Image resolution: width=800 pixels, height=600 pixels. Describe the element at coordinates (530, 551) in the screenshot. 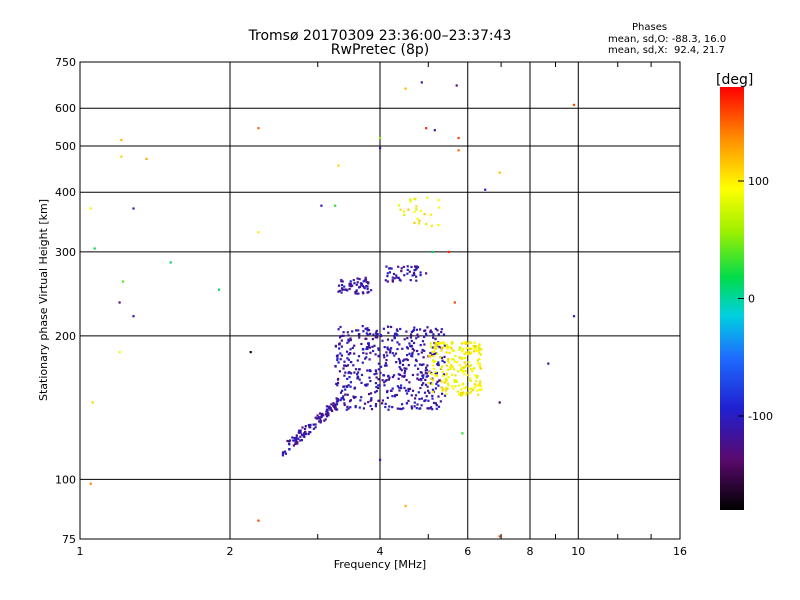

I see `x-tick-label: 8` at that location.